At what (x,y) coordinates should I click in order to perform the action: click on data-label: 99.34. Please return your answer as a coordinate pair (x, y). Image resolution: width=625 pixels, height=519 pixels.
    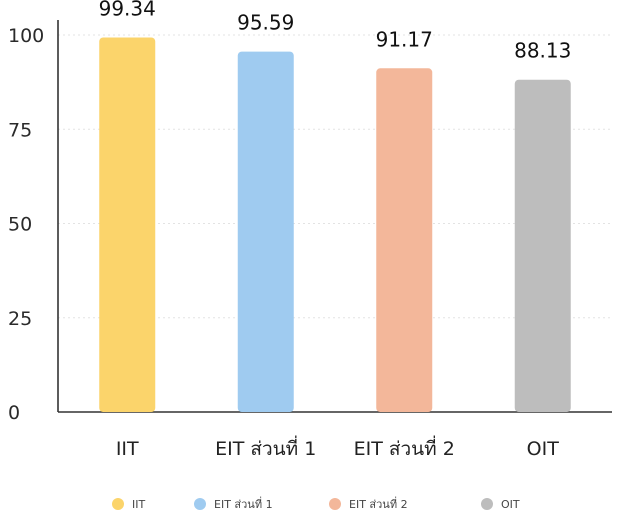
    Looking at the image, I should click on (127, 10).